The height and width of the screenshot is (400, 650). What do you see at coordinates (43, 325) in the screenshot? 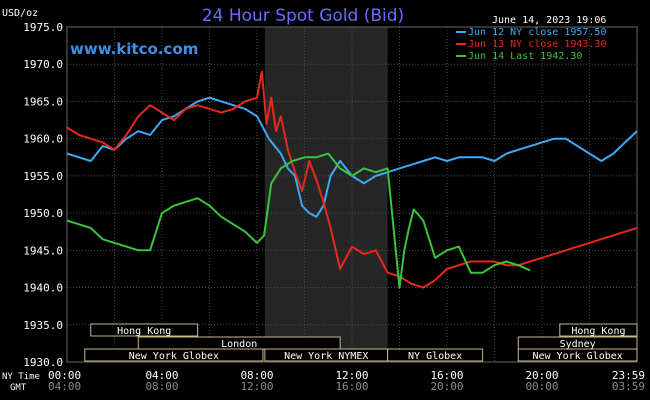
I see `y-tick-label: 1935.0` at bounding box center [43, 325].